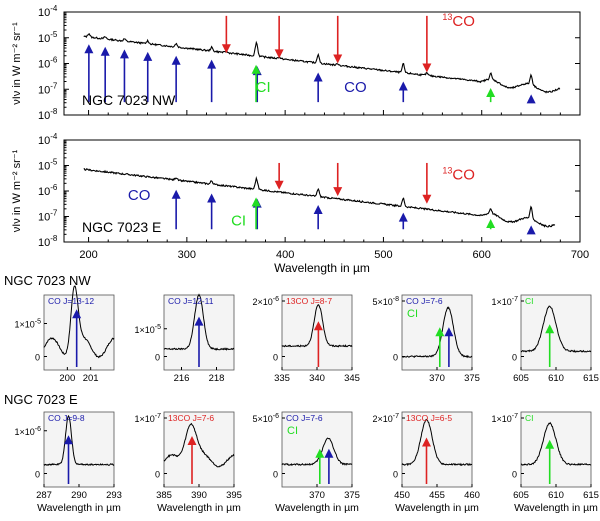 This screenshot has width=600, height=521. What do you see at coordinates (463, 175) in the screenshot?
I see `annotation-13co-main: CO` at bounding box center [463, 175].